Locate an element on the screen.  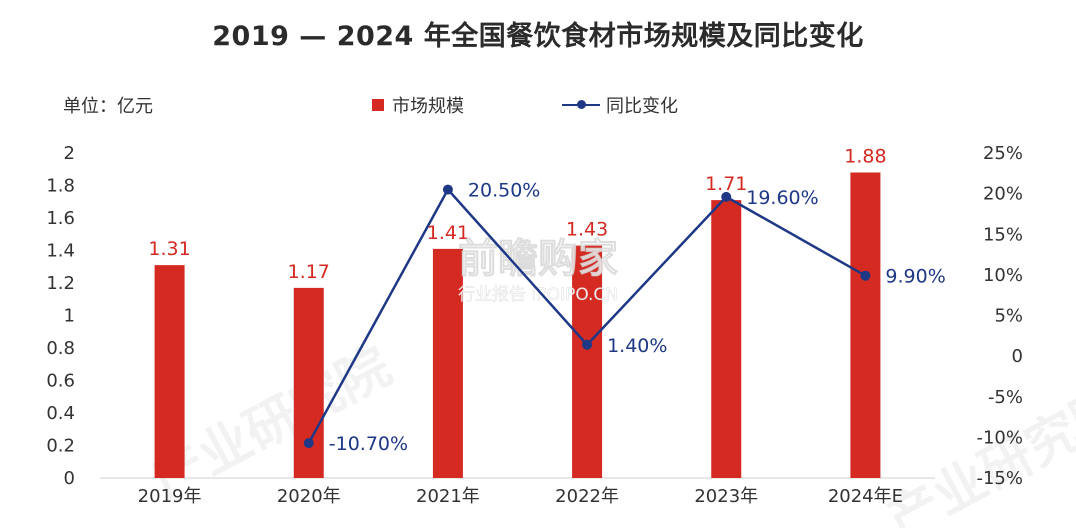
y-right-tick-label: -10% is located at coordinates (999, 437).